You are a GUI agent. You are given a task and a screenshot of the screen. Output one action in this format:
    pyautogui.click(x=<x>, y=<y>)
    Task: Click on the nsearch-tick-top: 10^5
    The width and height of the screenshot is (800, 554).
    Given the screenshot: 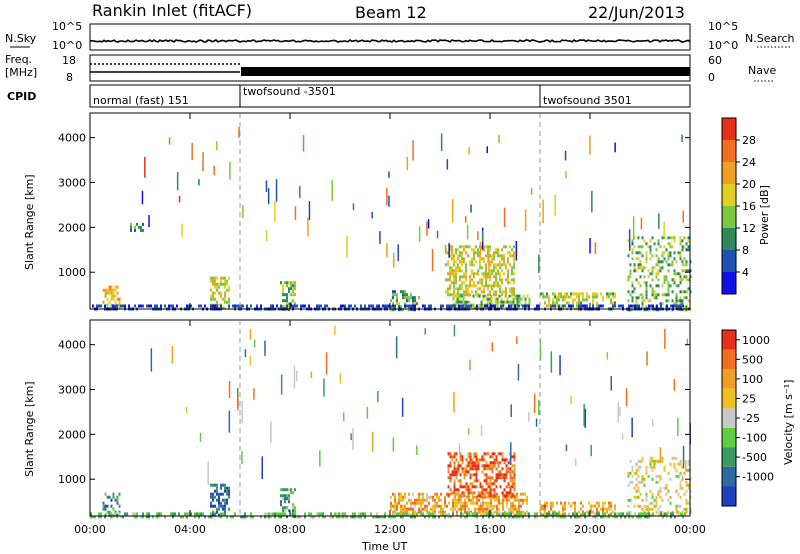 What is the action you would take?
    pyautogui.click(x=723, y=26)
    